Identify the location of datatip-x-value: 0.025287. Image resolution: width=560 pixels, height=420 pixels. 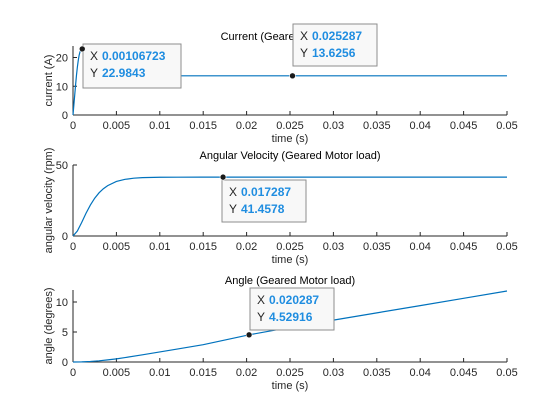
(337, 36).